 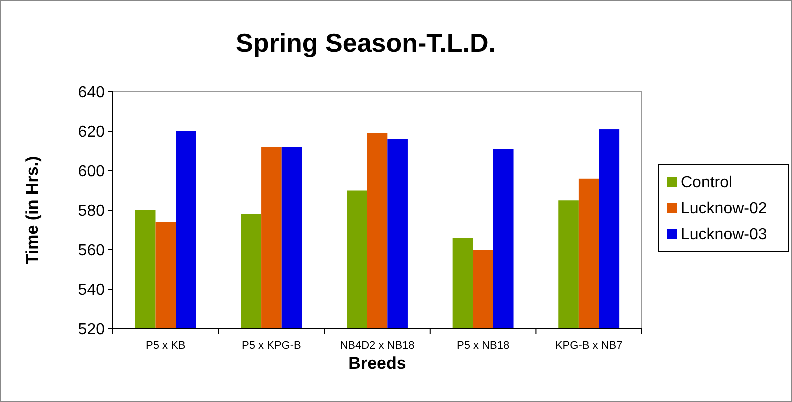 I want to click on x-tick-label: P5 x NB18, so click(x=483, y=346).